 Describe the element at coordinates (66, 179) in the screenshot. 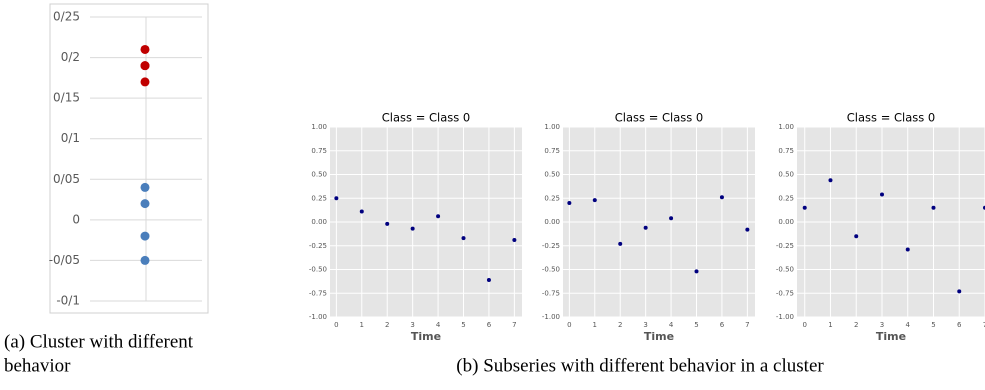

I see `y-tick-label: 0/05` at that location.